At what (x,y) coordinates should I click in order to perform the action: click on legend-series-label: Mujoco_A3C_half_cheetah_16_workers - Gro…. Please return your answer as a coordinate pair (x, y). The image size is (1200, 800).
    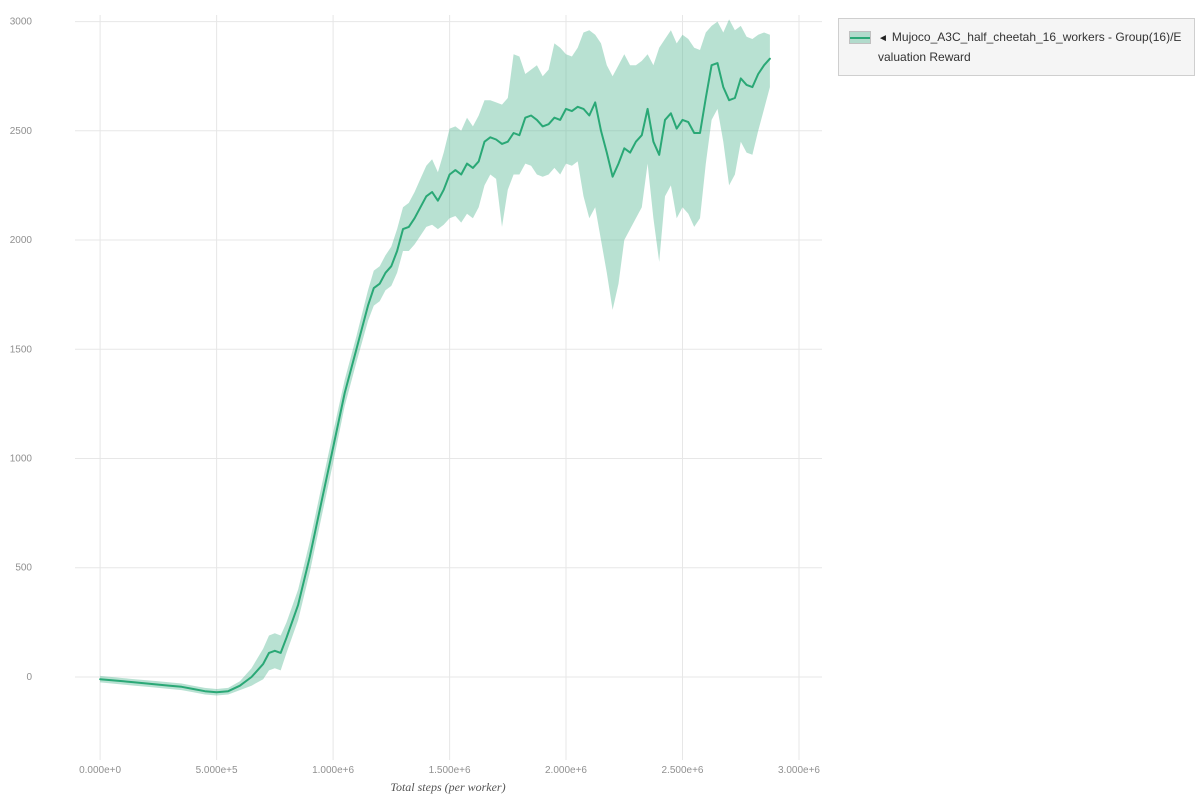
    Looking at the image, I should click on (1030, 47).